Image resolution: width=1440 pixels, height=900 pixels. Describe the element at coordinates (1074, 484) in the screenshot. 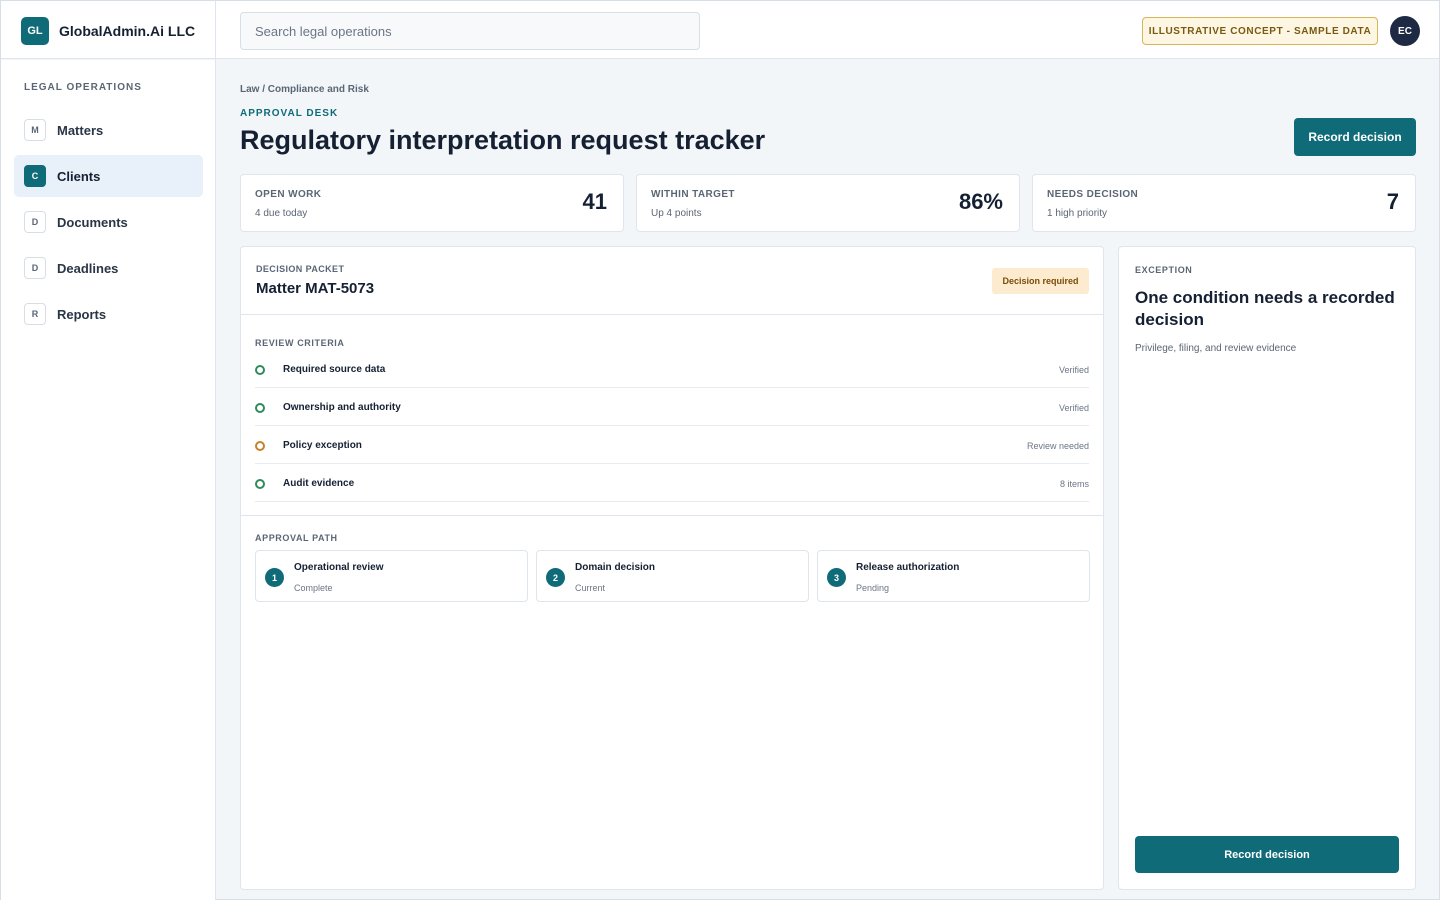

I see `criteria-status: 8 items` at that location.